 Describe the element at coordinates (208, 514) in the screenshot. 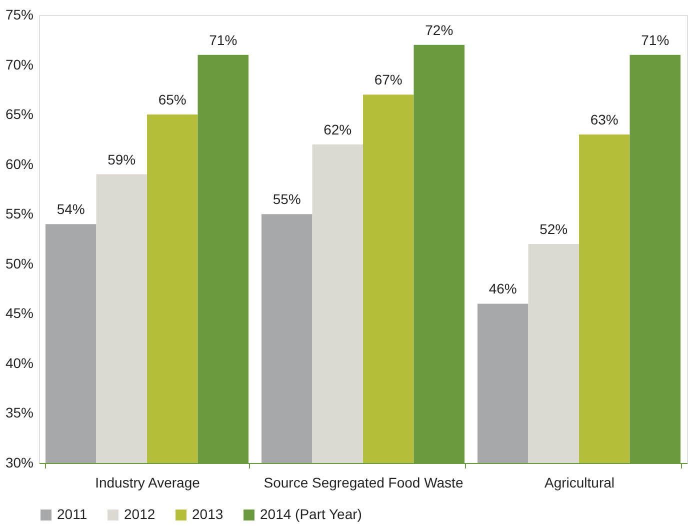

I see `legend-label: 2013` at that location.